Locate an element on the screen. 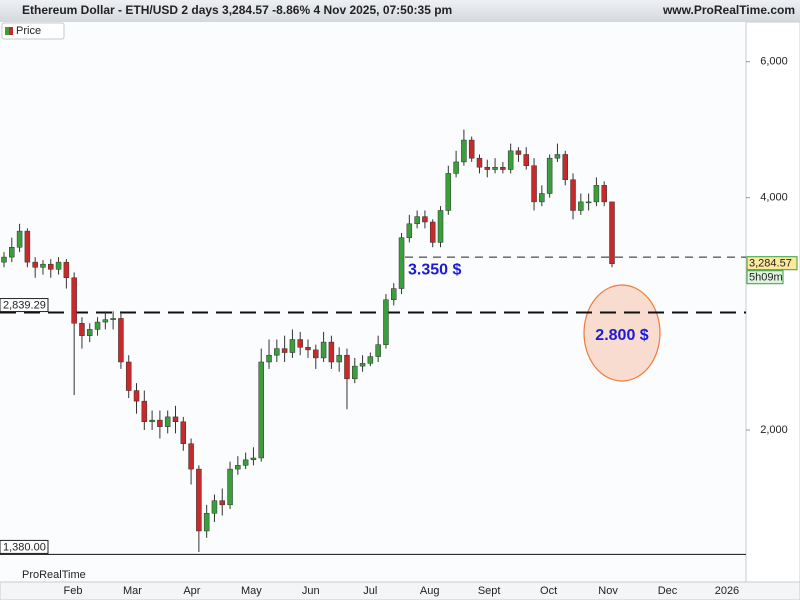  level-label: 2,839.29 is located at coordinates (24, 305).